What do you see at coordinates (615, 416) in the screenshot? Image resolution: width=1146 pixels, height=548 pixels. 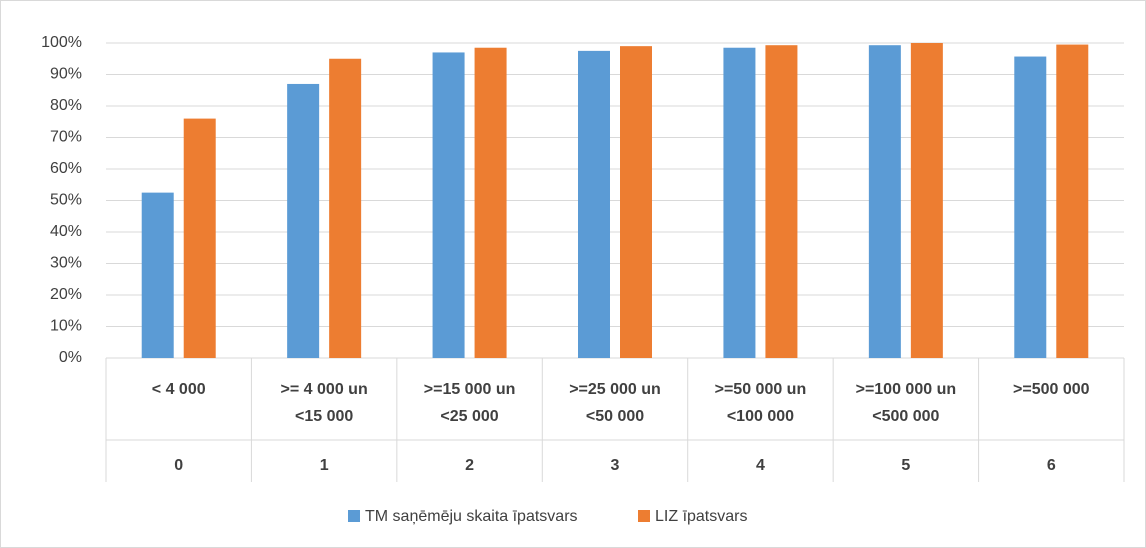 I see `x-tick-label: <50 000` at bounding box center [615, 416].